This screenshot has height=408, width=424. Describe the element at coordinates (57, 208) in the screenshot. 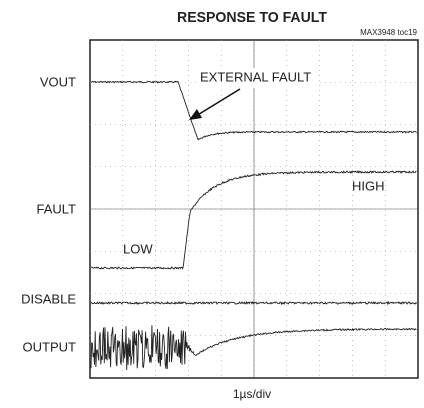

I see `channel-label: FAULT` at that location.